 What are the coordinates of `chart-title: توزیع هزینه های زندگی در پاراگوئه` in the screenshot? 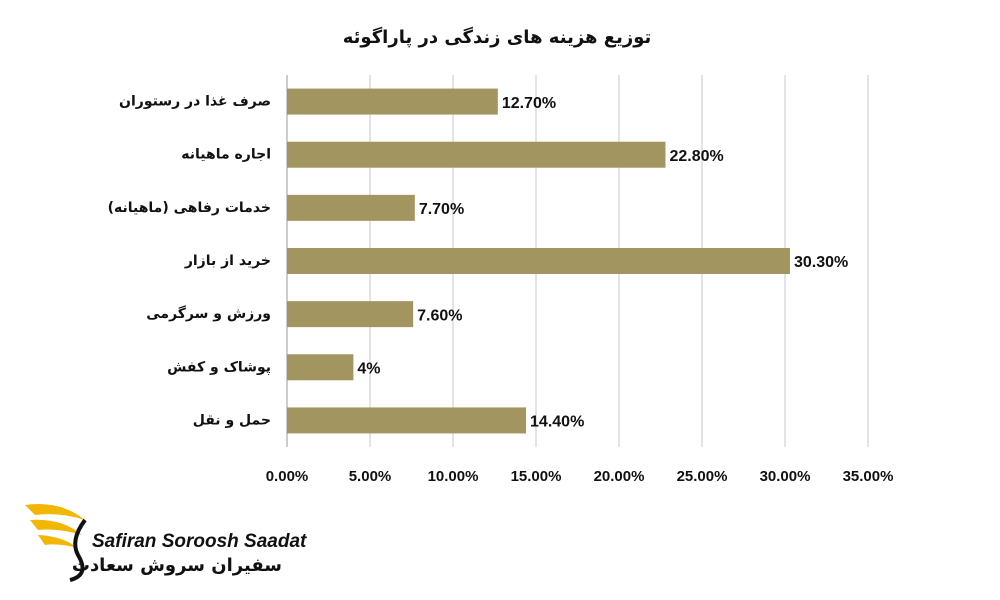 It's located at (497, 37).